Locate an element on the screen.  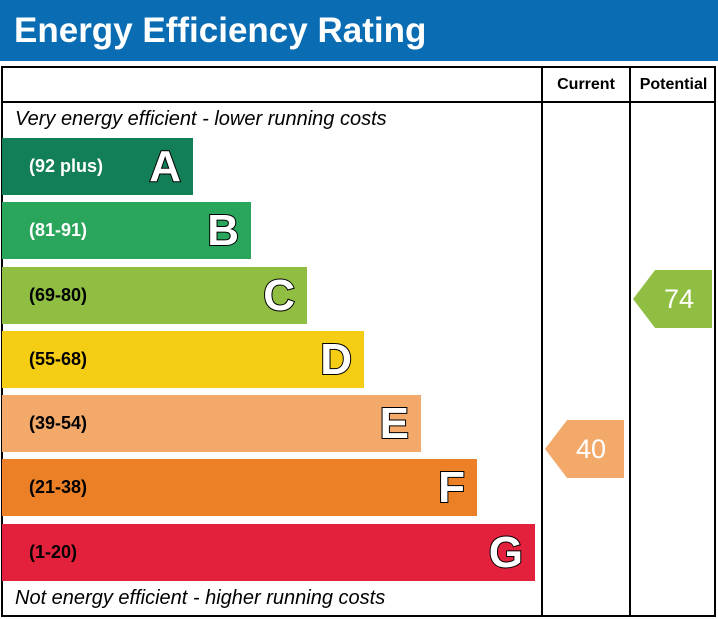
band-letter: F is located at coordinates (451, 487).